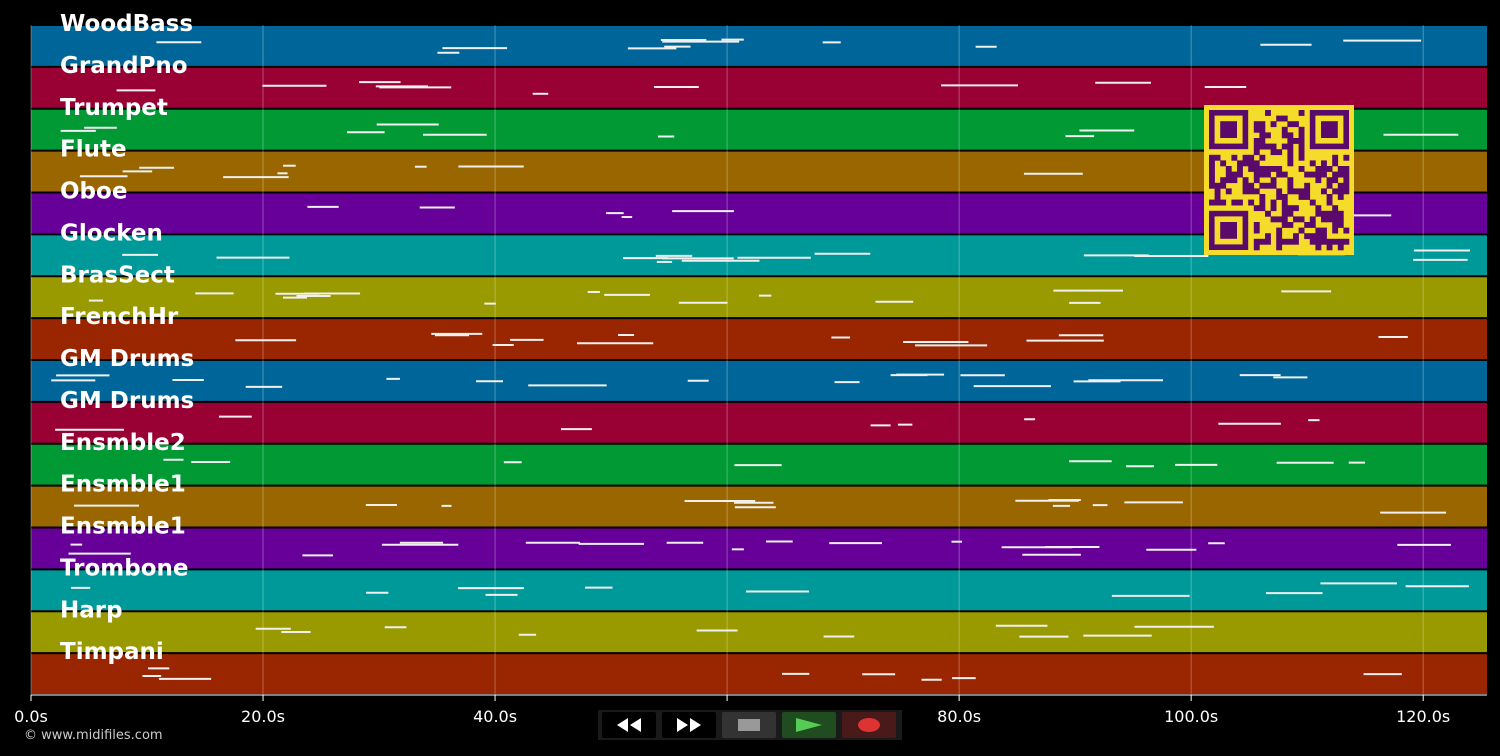 The width and height of the screenshot is (1500, 756). Describe the element at coordinates (1279, 180) in the screenshot. I see `qr-modules` at that location.